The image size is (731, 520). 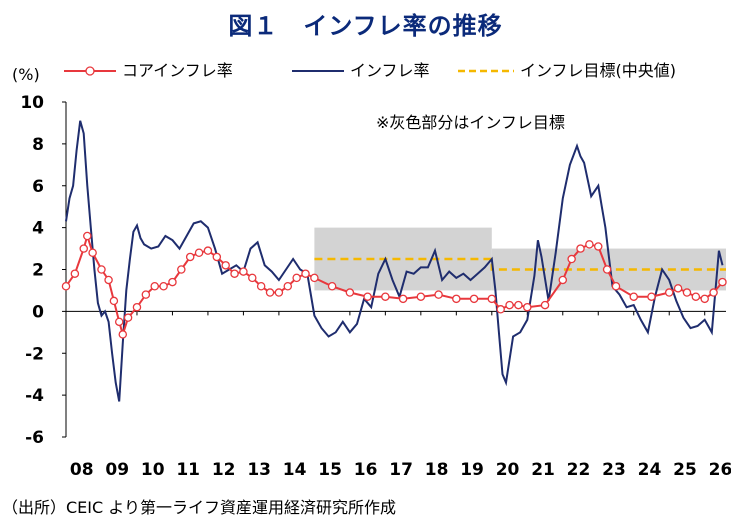 I want to click on x-tick-label: 24, so click(x=650, y=470).